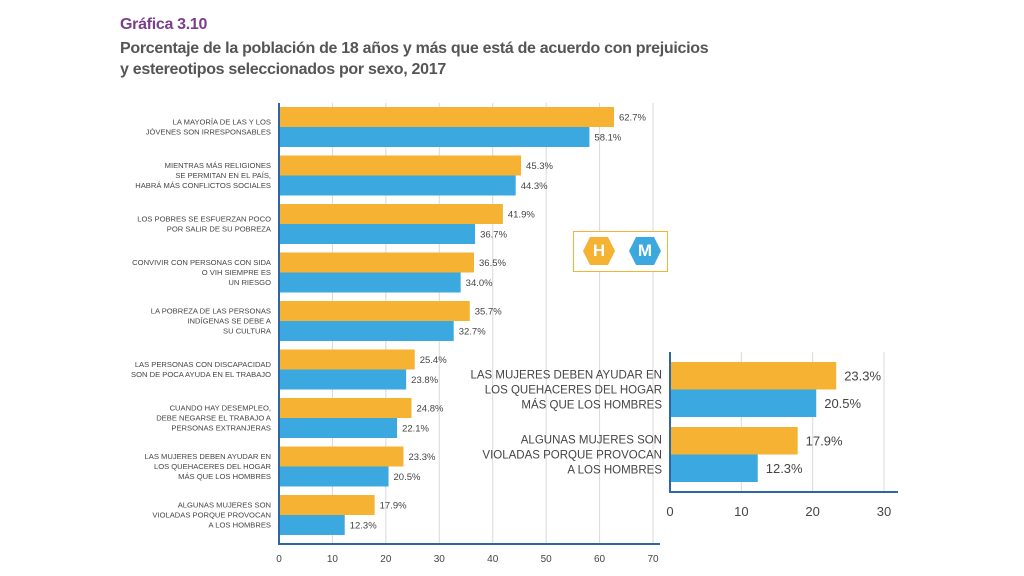 This screenshot has height=576, width=1024. What do you see at coordinates (221, 428) in the screenshot?
I see `category-label: PERSONAS EXTRANJERAS` at bounding box center [221, 428].